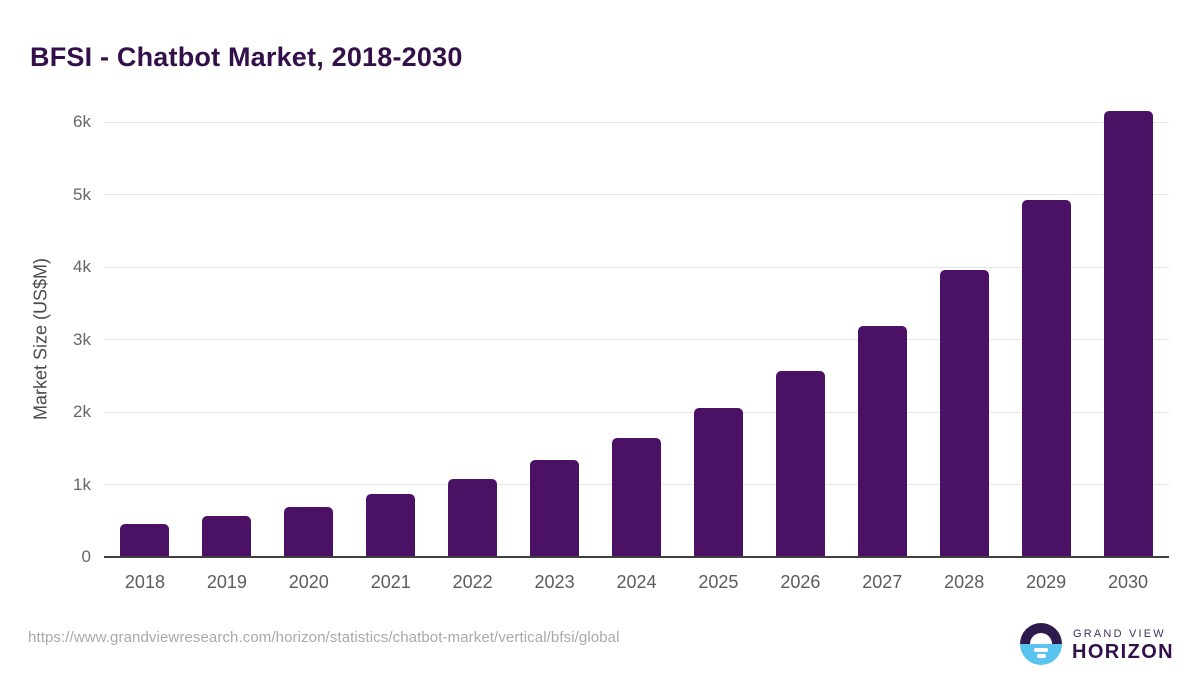  Describe the element at coordinates (391, 525) in the screenshot. I see `bar-2021` at that location.